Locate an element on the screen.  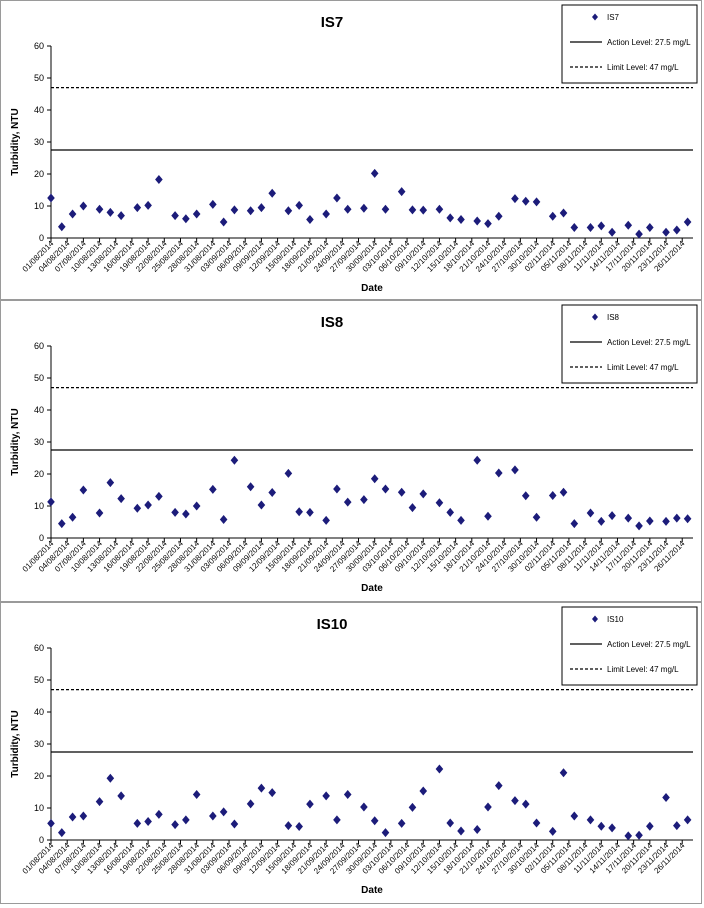
chart-title: IS7 is located at coordinates (332, 22).